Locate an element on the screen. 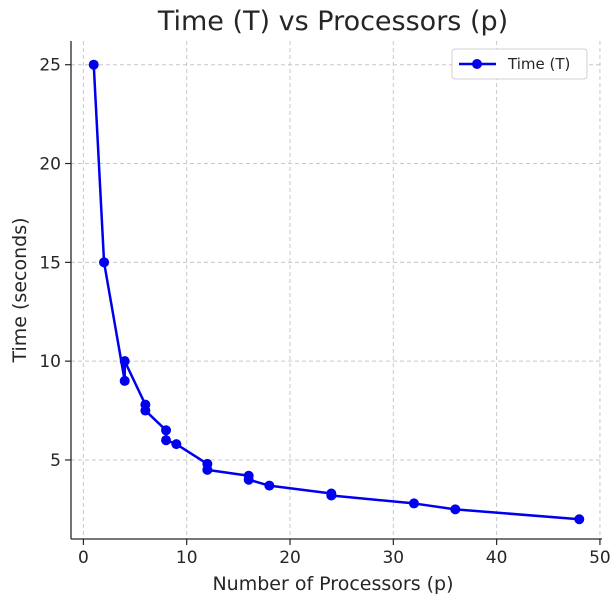 This screenshot has width=615, height=606. x-tick-label: 40 is located at coordinates (497, 558).